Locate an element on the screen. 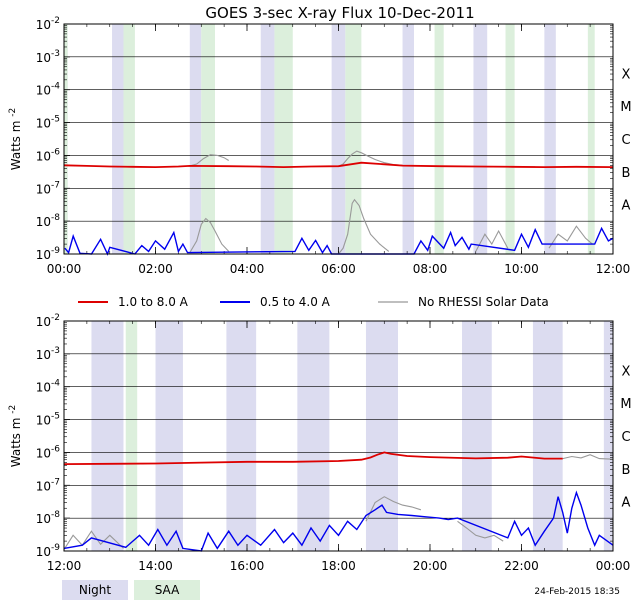 The image size is (640, 600). legend-item-no-rhessi: No RHESSI Solar Data is located at coordinates (463, 302).